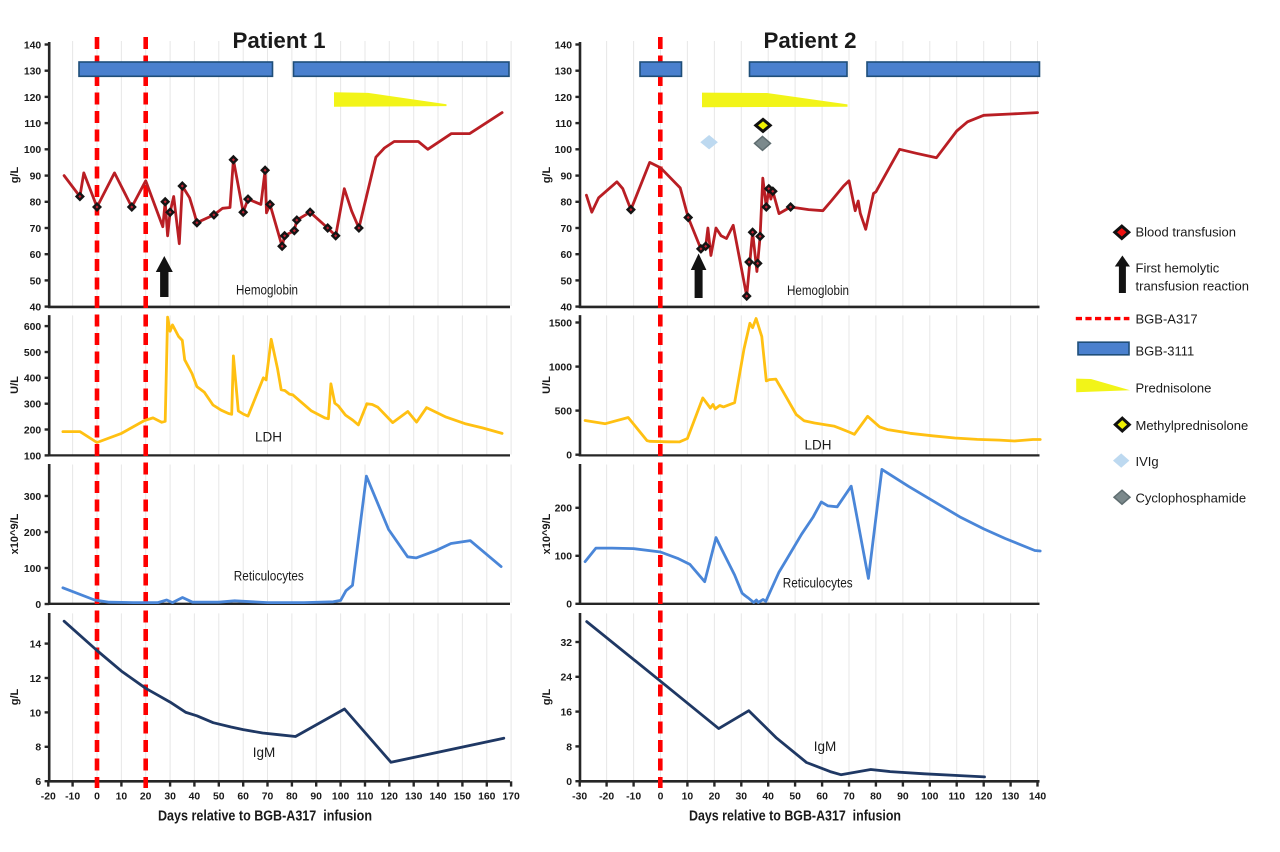 The width and height of the screenshot is (1280, 852). What do you see at coordinates (810, 40) in the screenshot?
I see `svg-text: Patient 2` at bounding box center [810, 40].